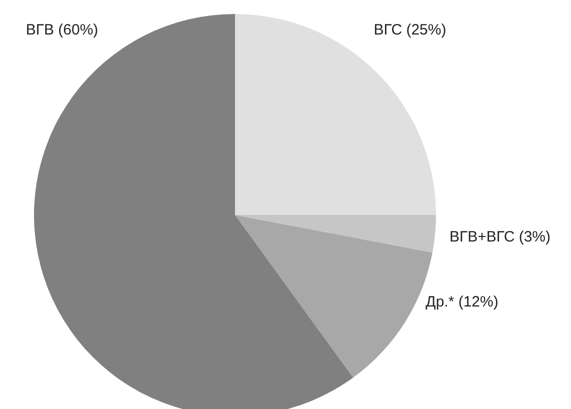 The width and height of the screenshot is (571, 409). Describe the element at coordinates (462, 302) in the screenshot. I see `slice-label: Др.* (12%)` at that location.